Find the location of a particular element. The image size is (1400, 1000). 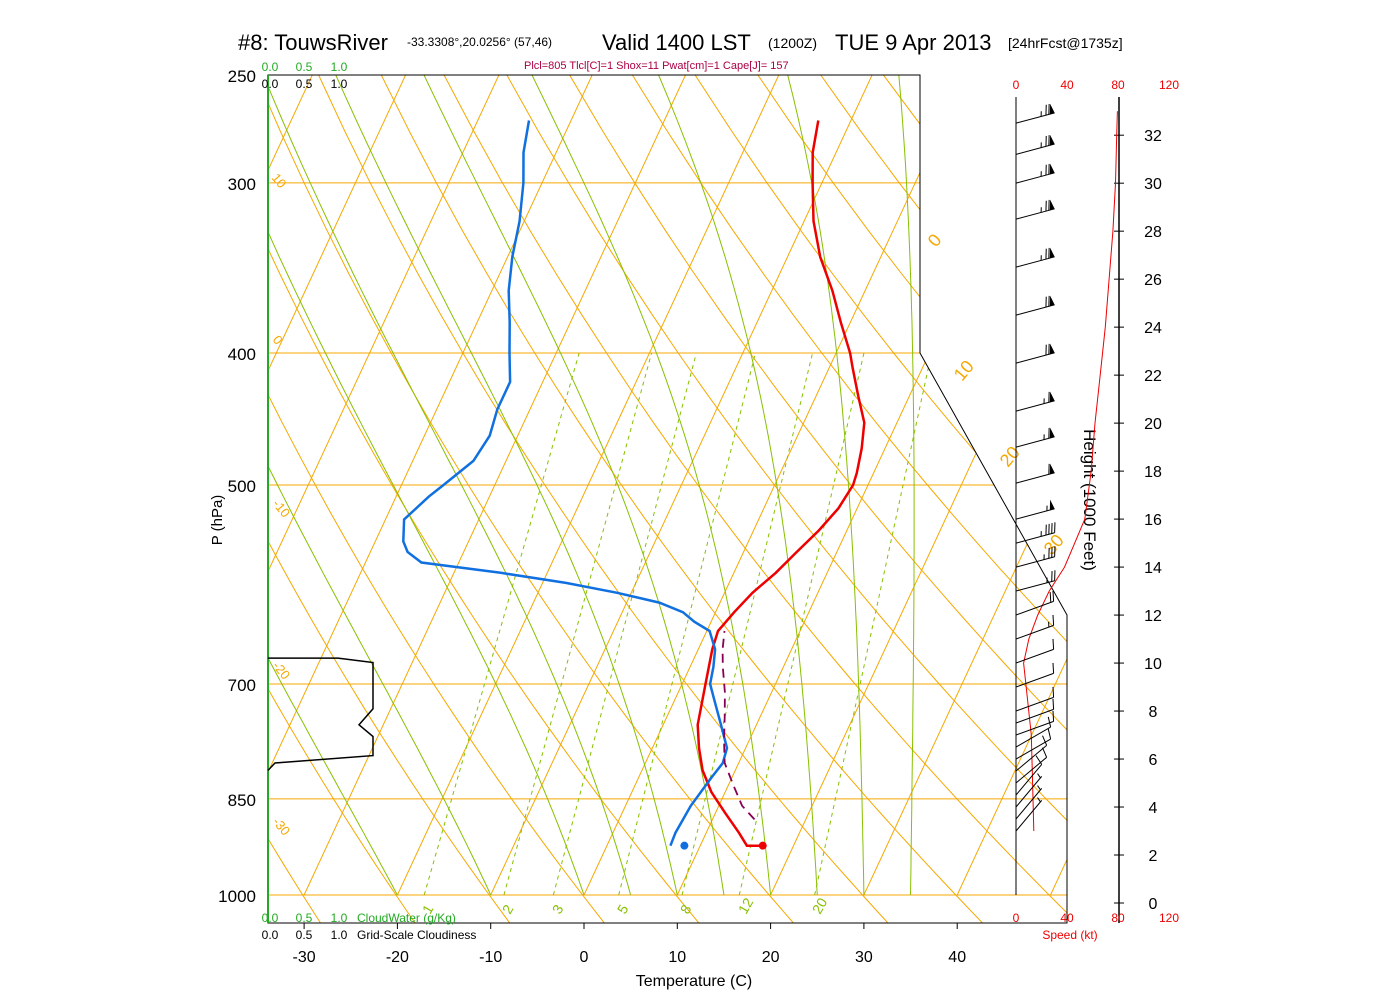

speed-top-tick: 40 is located at coordinates (1067, 85).